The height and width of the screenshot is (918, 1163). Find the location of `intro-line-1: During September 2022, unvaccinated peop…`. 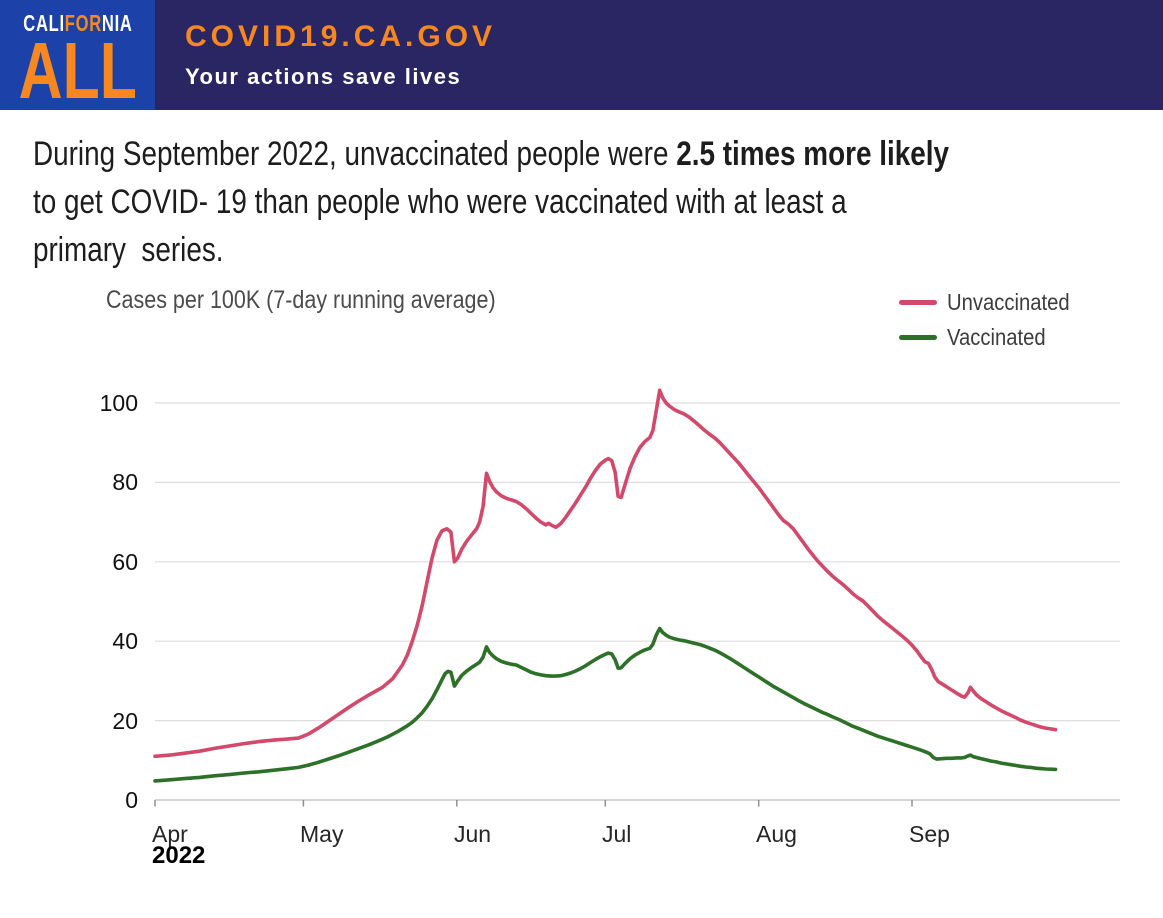

intro-line-1: During September 2022, unvaccinated peop… is located at coordinates (491, 154).